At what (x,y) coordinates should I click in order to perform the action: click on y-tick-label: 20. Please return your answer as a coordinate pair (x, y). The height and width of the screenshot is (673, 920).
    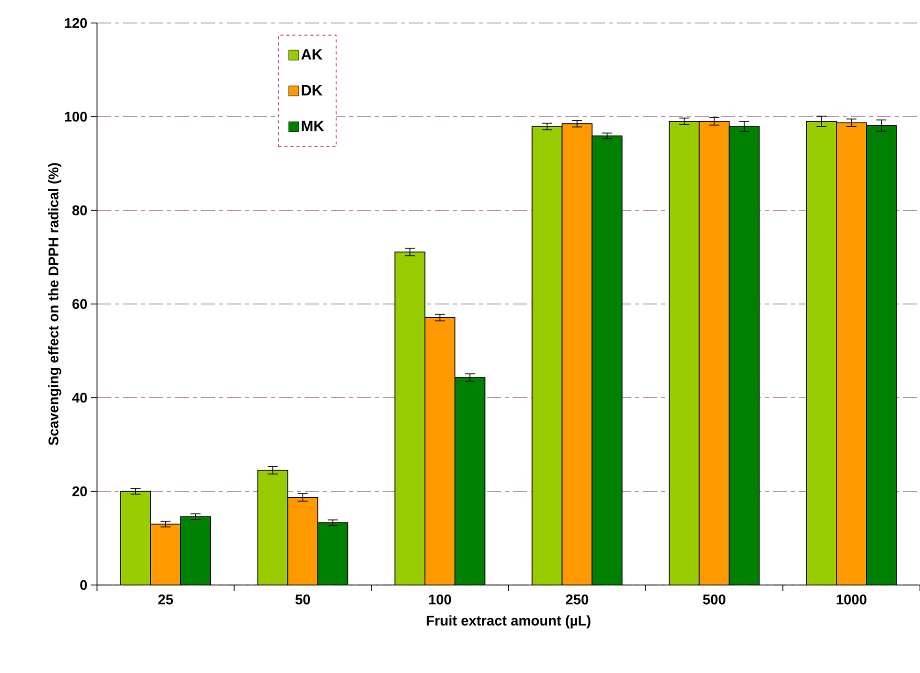
    Looking at the image, I should click on (79, 491).